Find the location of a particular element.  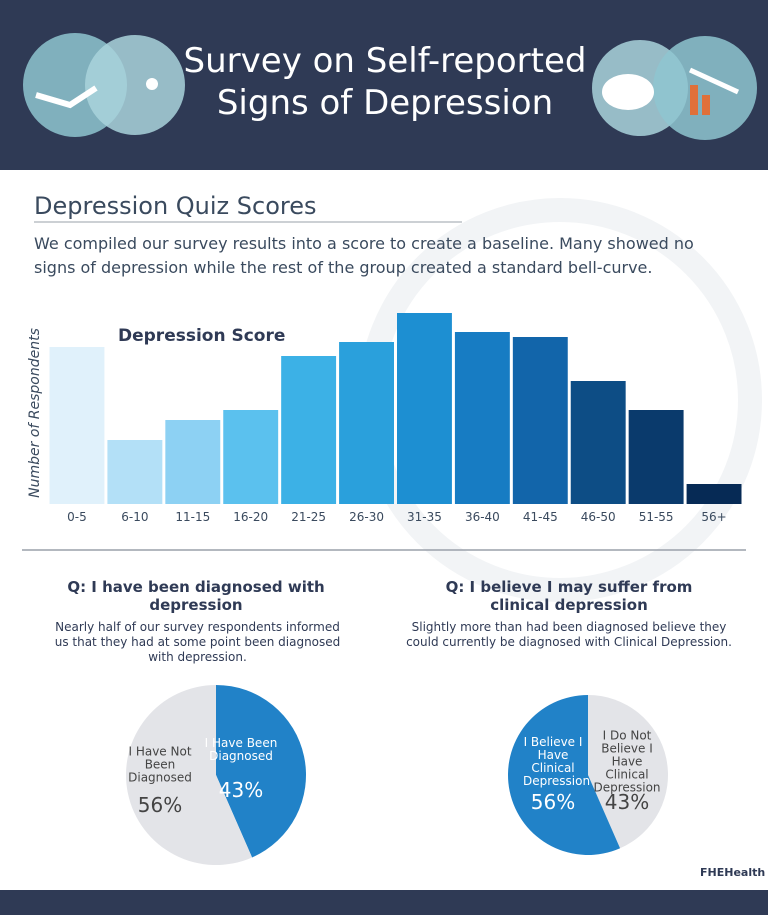

x-tick-label: 46-50 is located at coordinates (598, 517).